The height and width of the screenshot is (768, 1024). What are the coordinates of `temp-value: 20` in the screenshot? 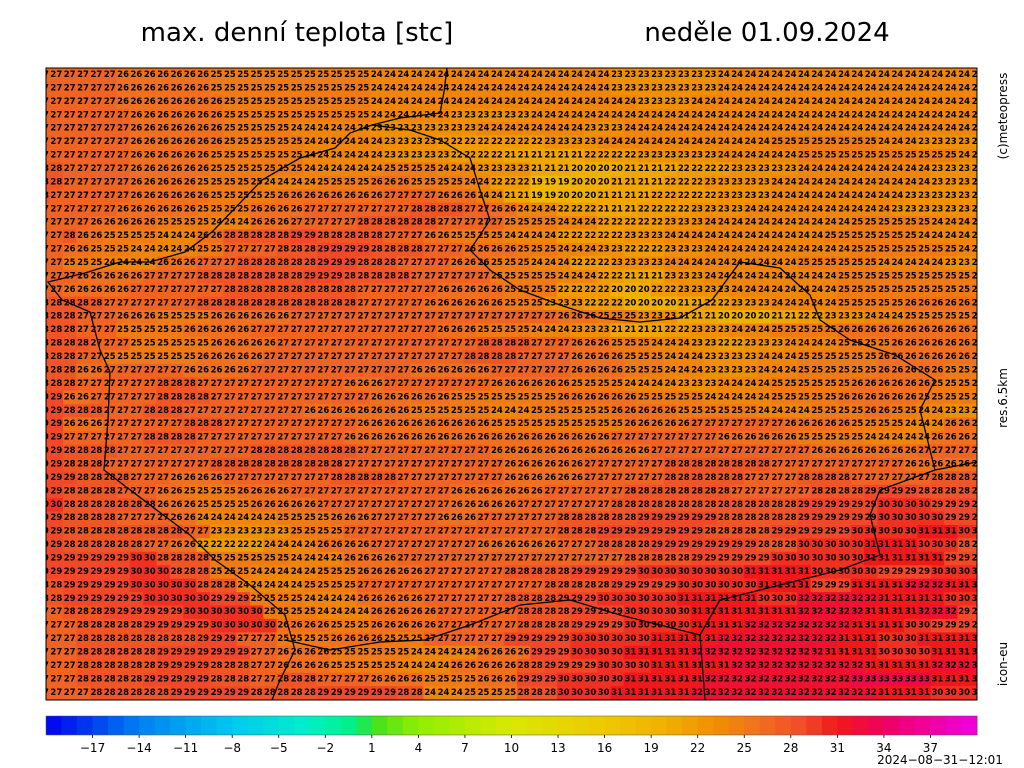 It's located at (724, 317).